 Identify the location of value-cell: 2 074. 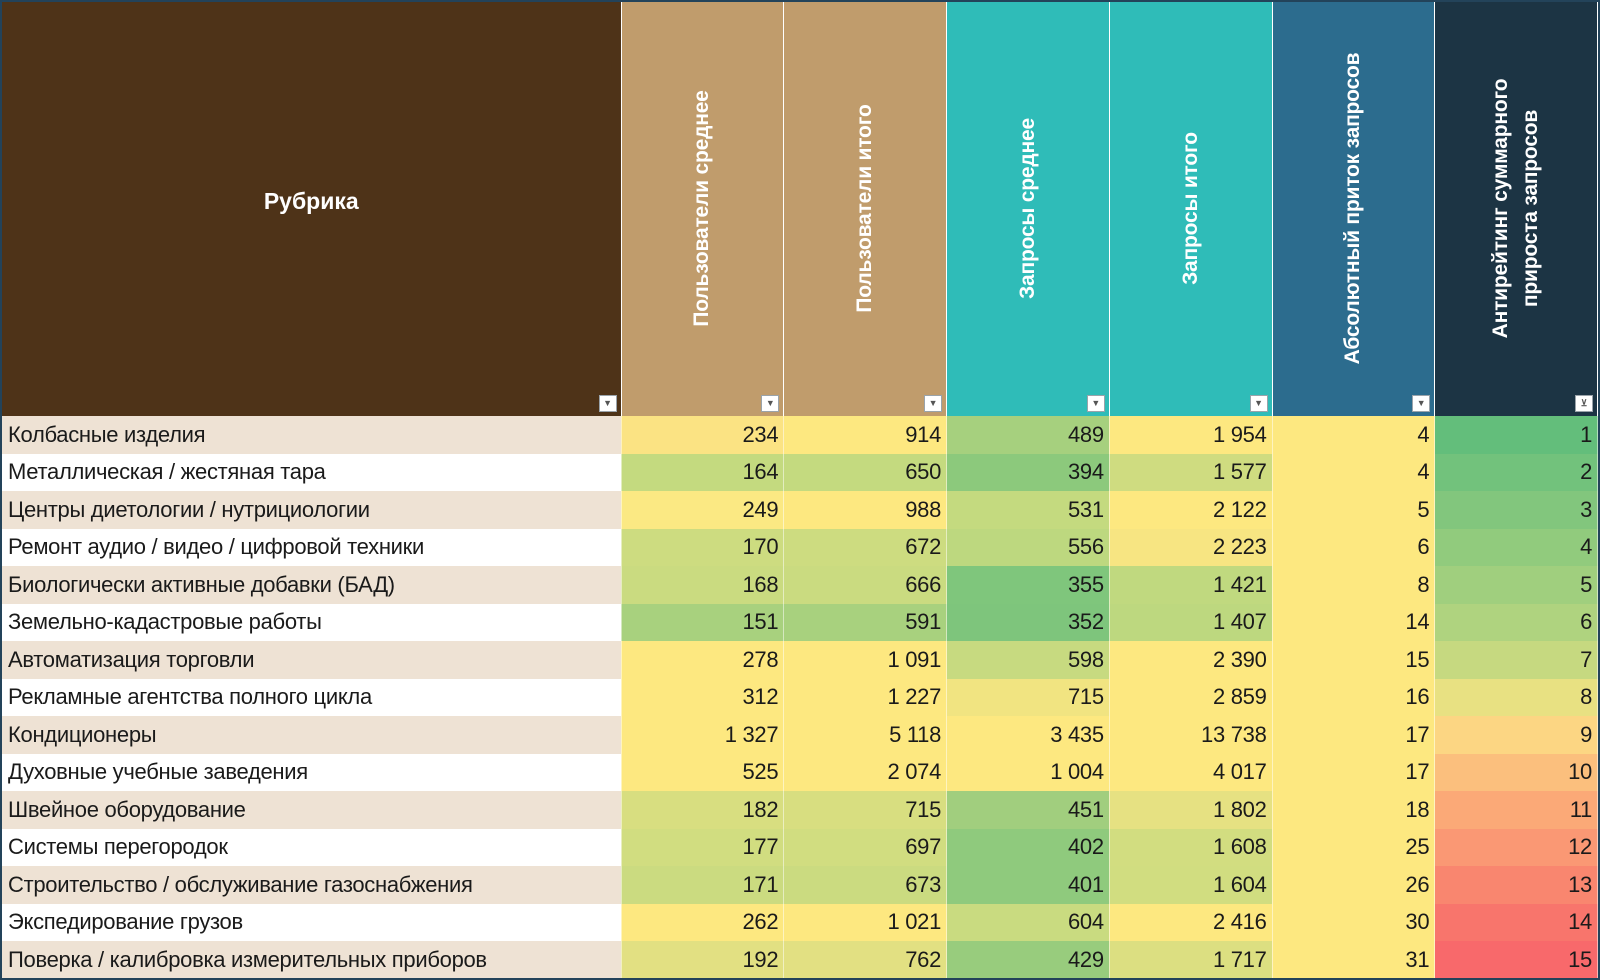
(865, 772).